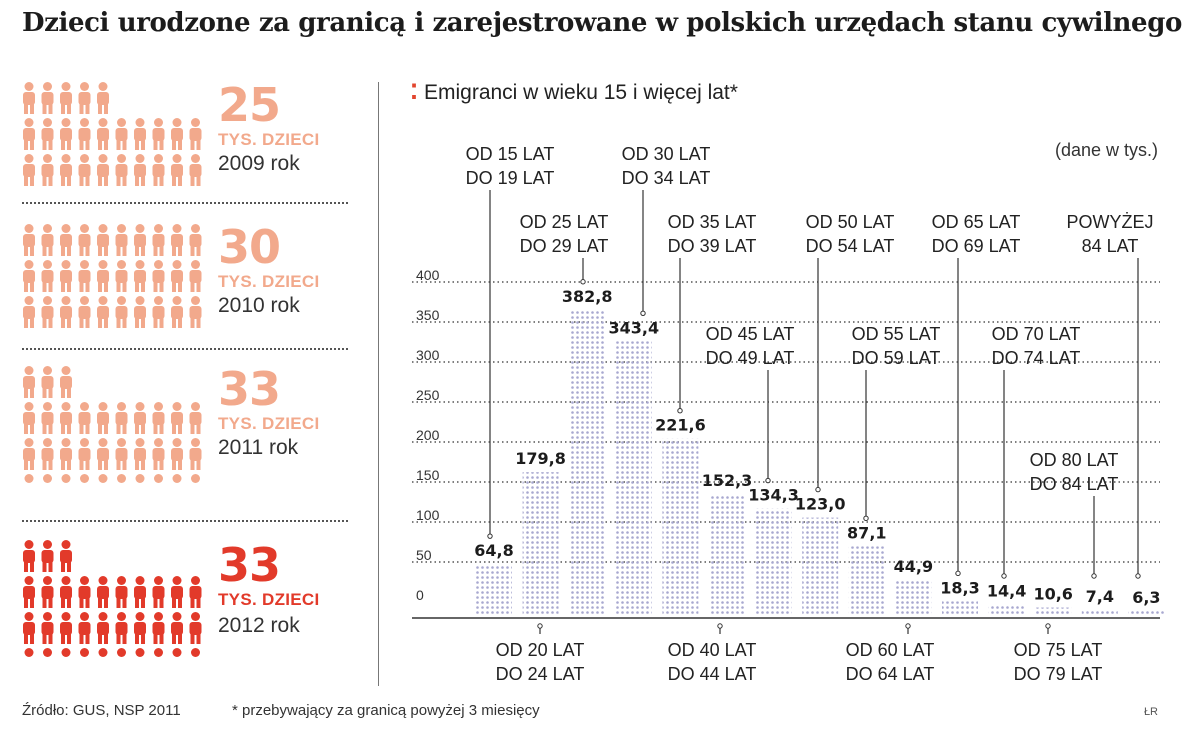  What do you see at coordinates (866, 532) in the screenshot?
I see `value-label: 87,1` at bounding box center [866, 532].